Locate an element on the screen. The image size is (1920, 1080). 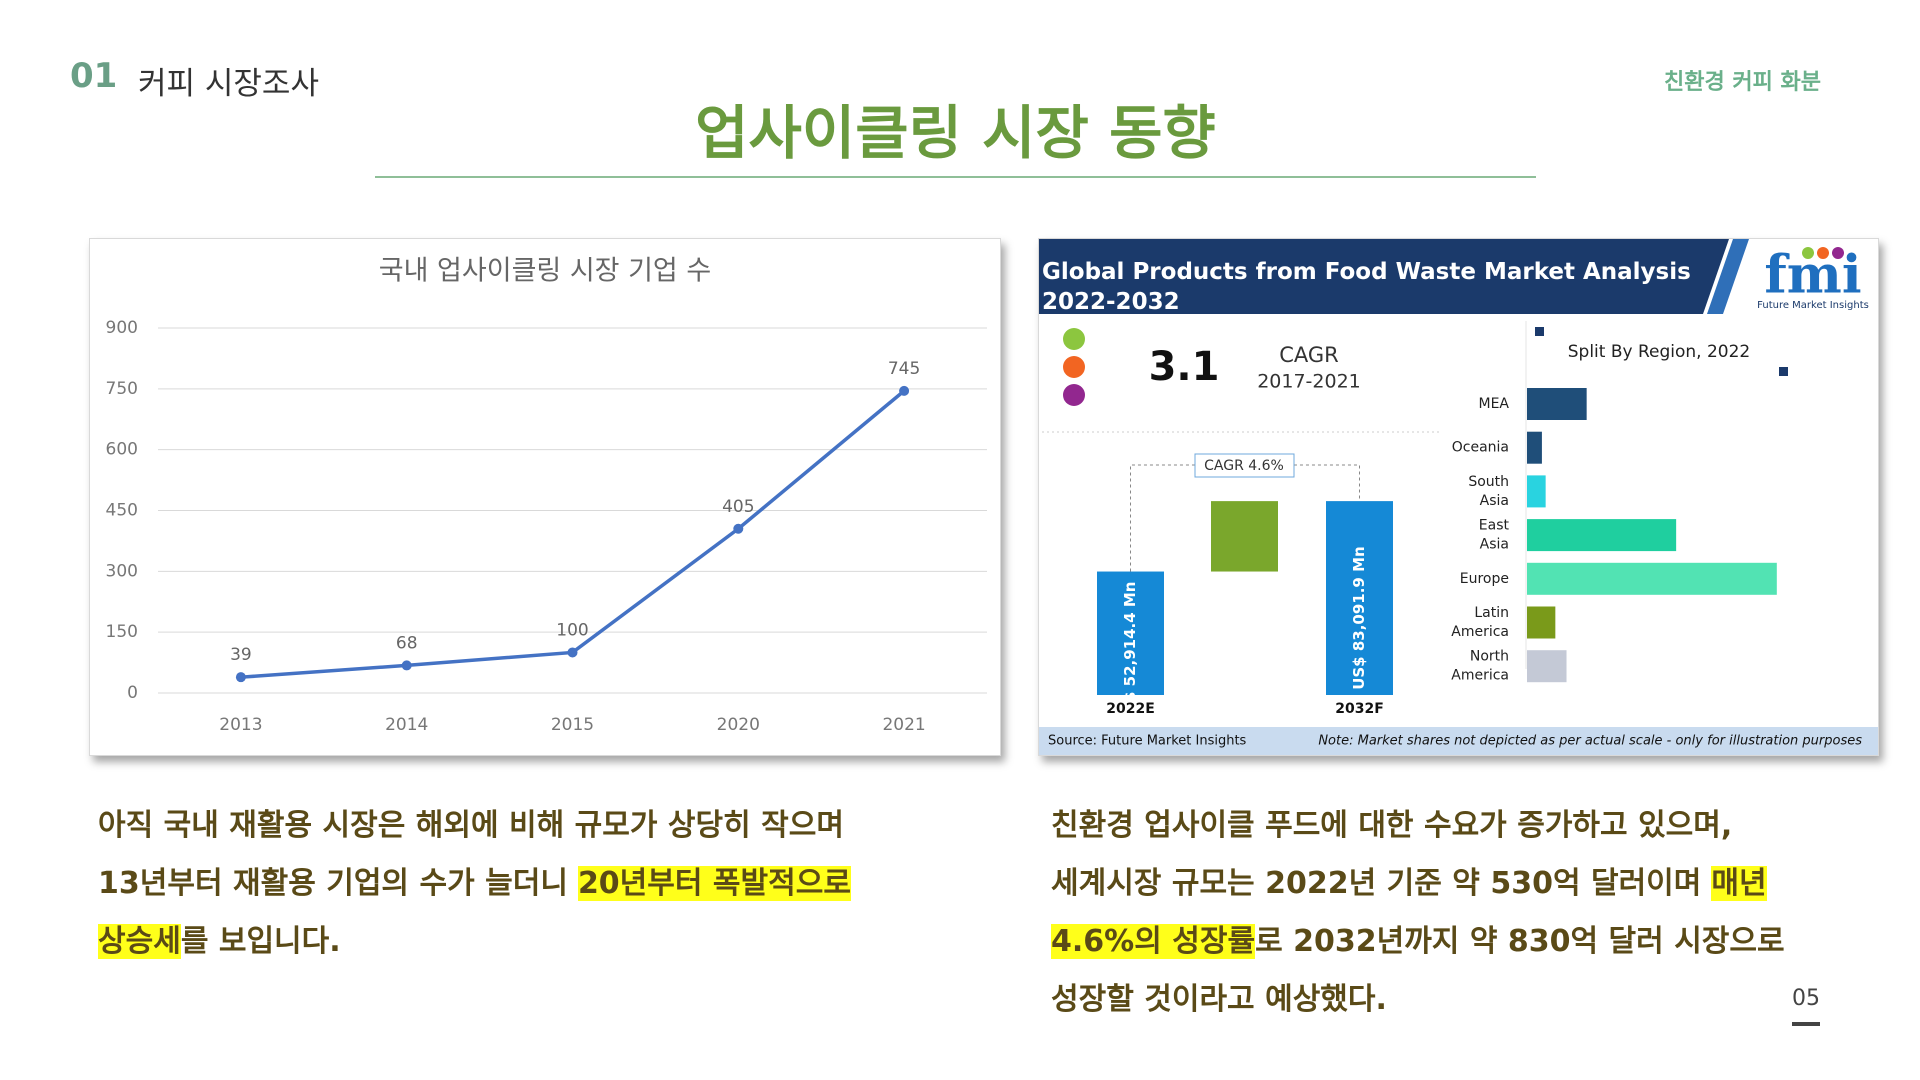
x-tick-label: 2021 is located at coordinates (903, 725).